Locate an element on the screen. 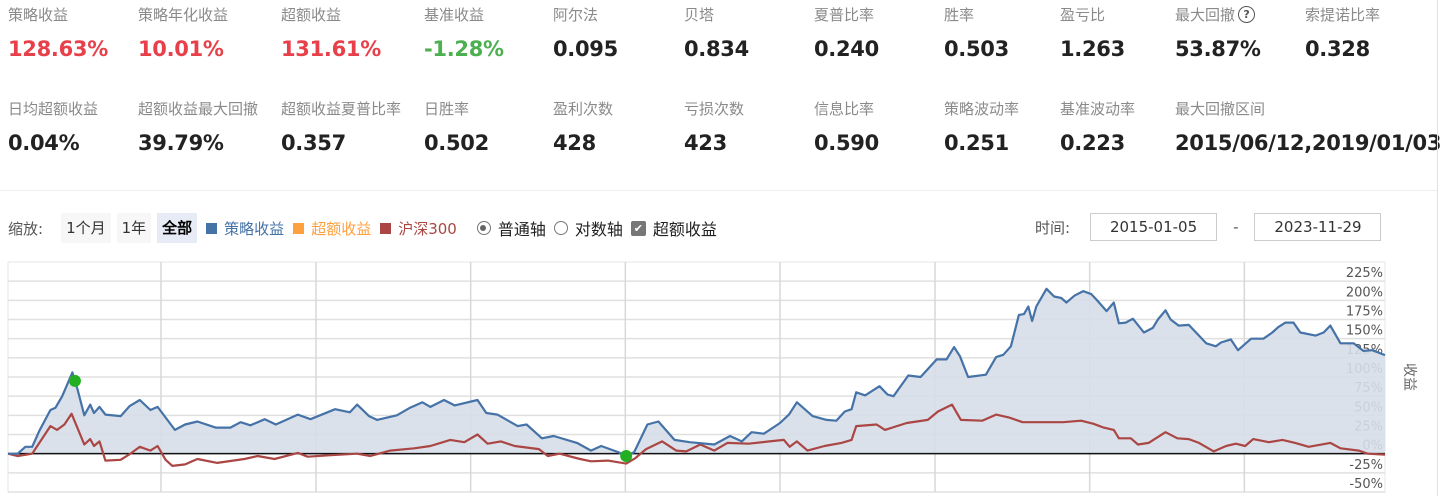  stat-label-text: 基准波动率 is located at coordinates (1098, 109).